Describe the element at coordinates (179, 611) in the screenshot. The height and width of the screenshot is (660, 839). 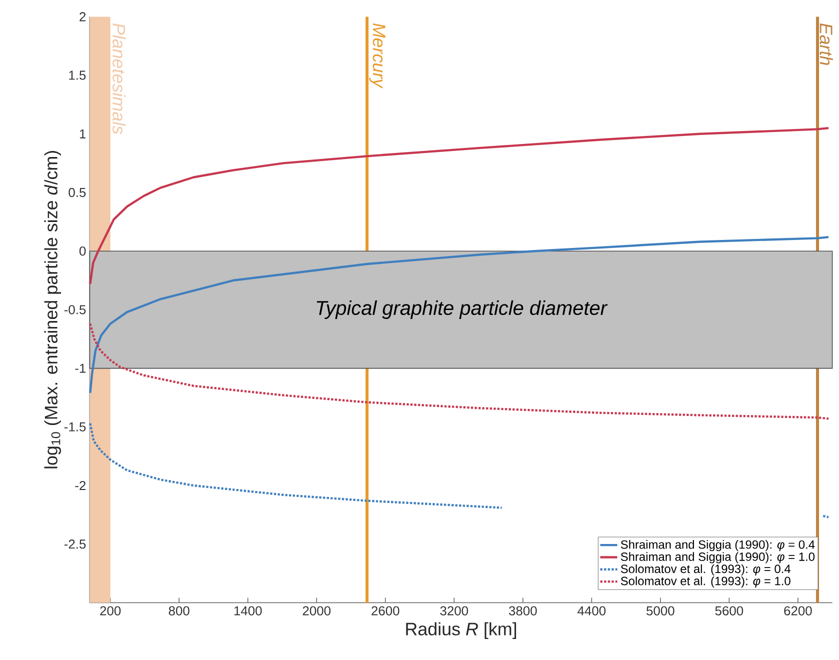
I see `x-tick-label: 800` at that location.